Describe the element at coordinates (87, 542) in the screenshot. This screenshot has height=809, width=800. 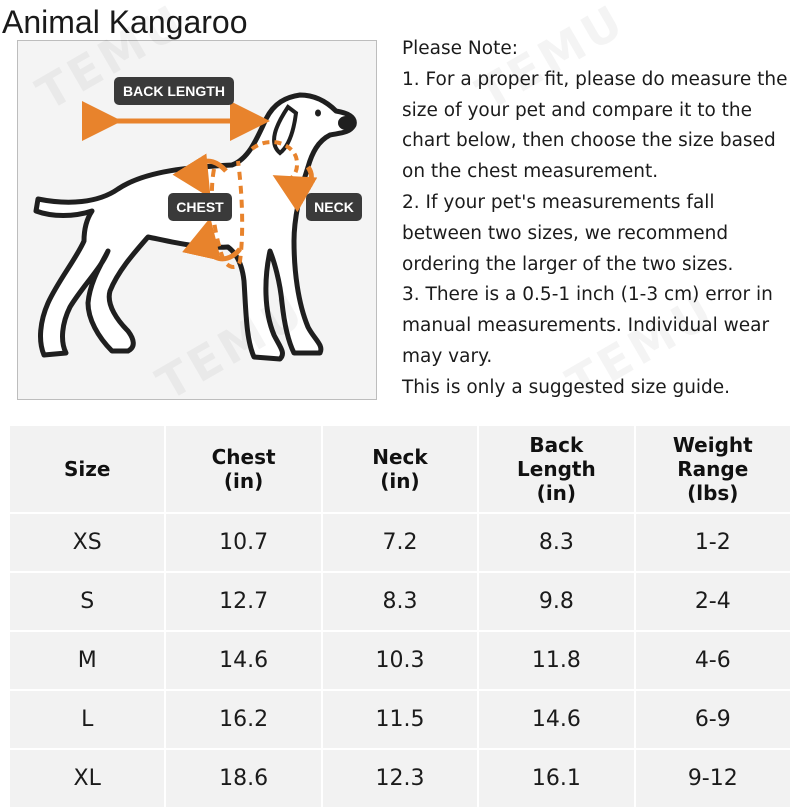
I see `cell-size: XS` at that location.